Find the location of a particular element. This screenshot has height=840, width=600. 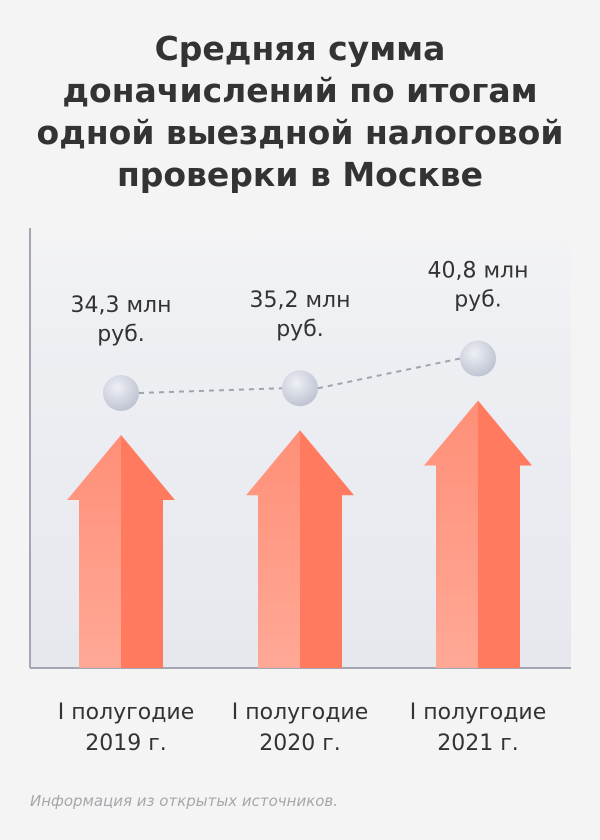

source-note: Информация из открытых источников. is located at coordinates (184, 801).